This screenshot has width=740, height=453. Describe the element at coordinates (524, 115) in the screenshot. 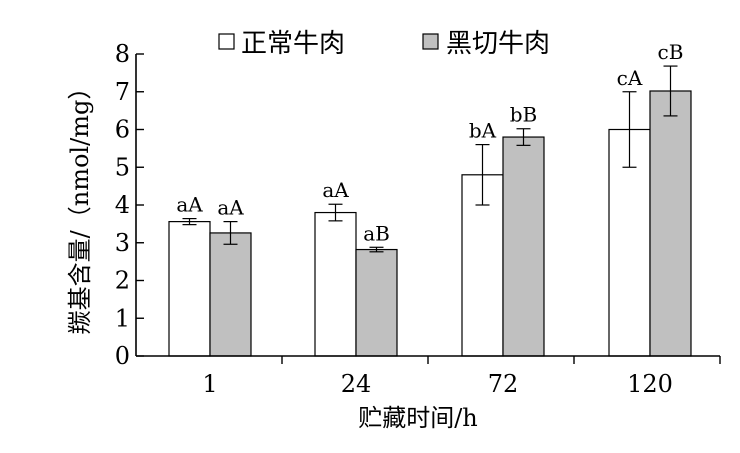

I see `significance-label: bB` at that location.